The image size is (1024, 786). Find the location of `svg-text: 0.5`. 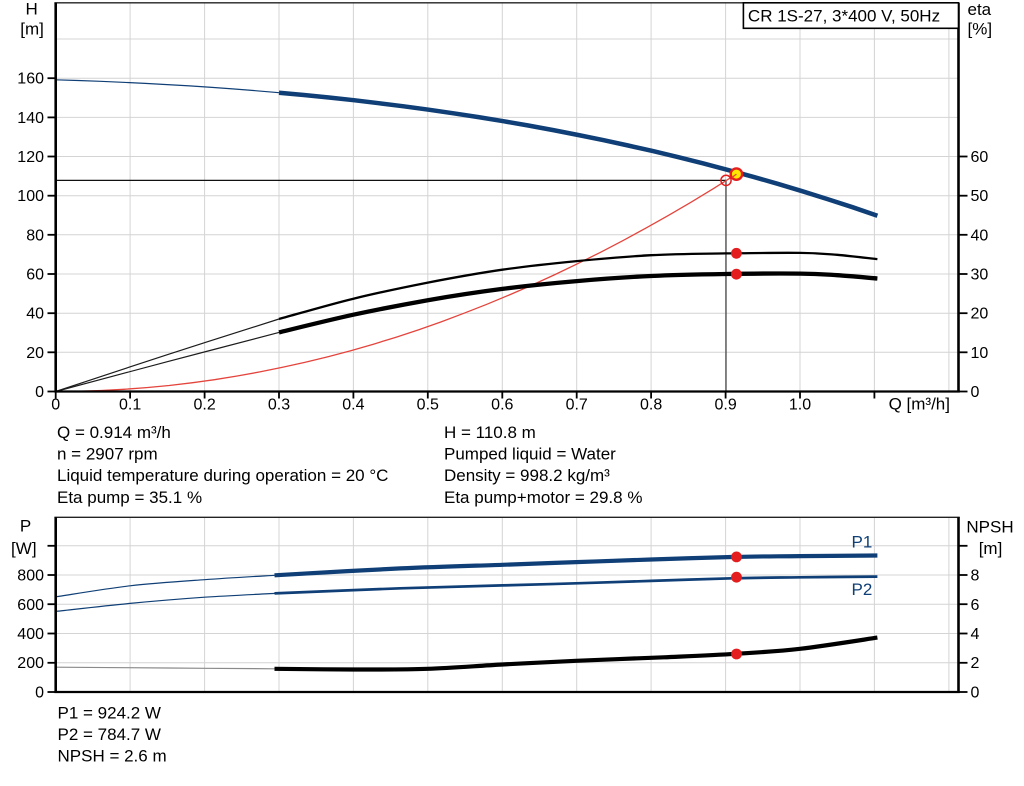

svg-text: 0.5 is located at coordinates (428, 405).